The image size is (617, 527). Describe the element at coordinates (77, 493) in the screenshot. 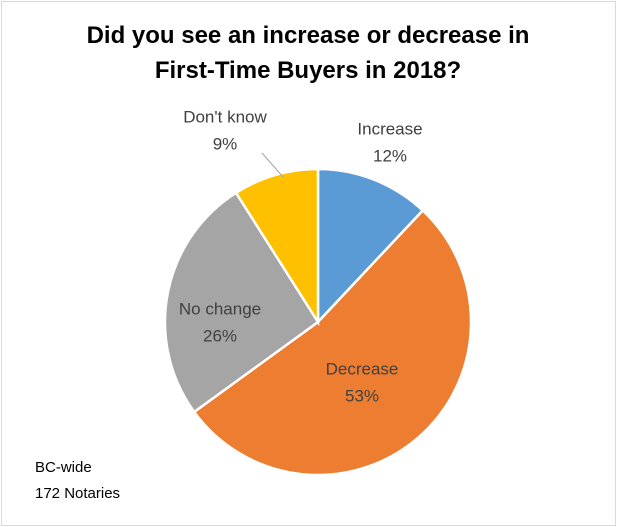

I see `note: 172 Notaries` at that location.